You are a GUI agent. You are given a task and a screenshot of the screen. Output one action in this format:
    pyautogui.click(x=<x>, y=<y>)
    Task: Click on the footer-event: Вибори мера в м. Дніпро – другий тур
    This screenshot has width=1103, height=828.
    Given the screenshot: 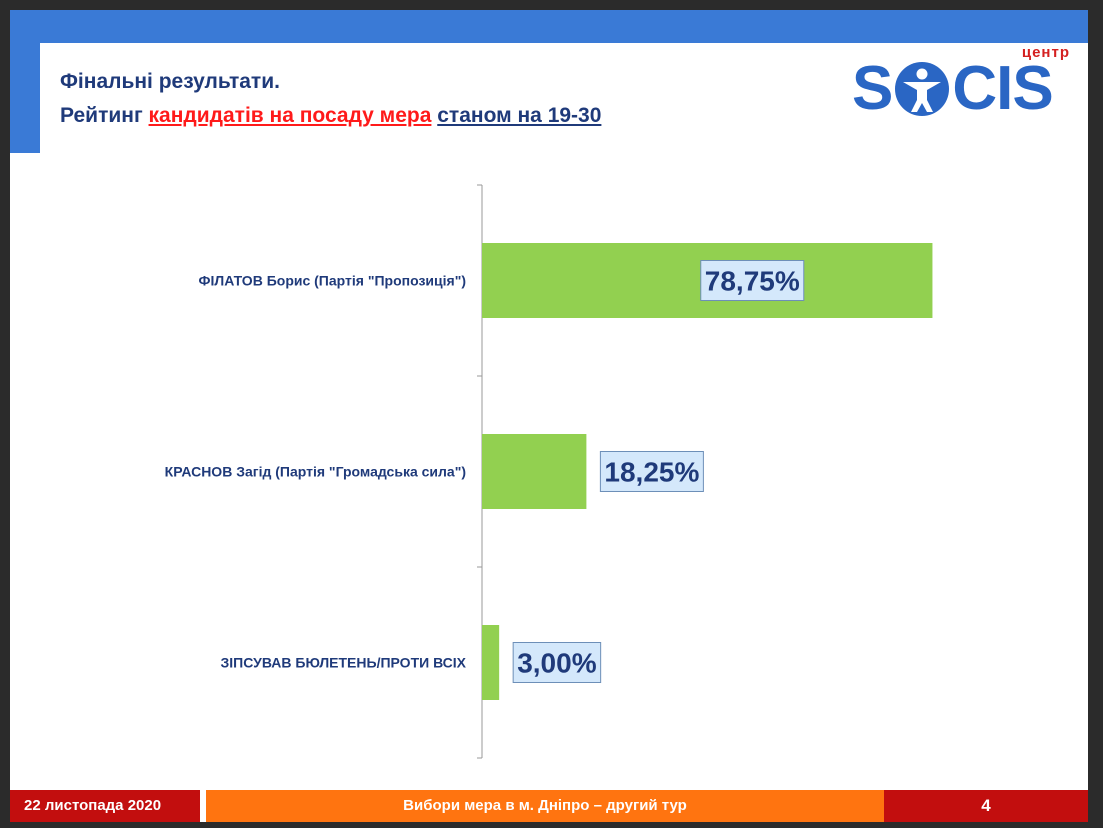 What is the action you would take?
    pyautogui.click(x=545, y=806)
    